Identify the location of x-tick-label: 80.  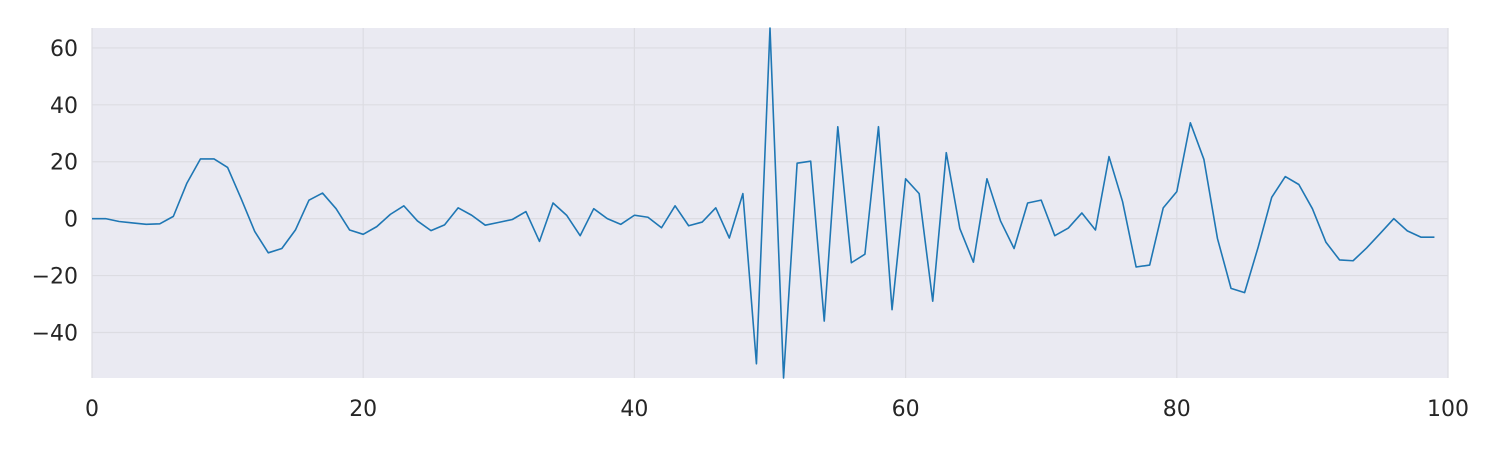
(1177, 409).